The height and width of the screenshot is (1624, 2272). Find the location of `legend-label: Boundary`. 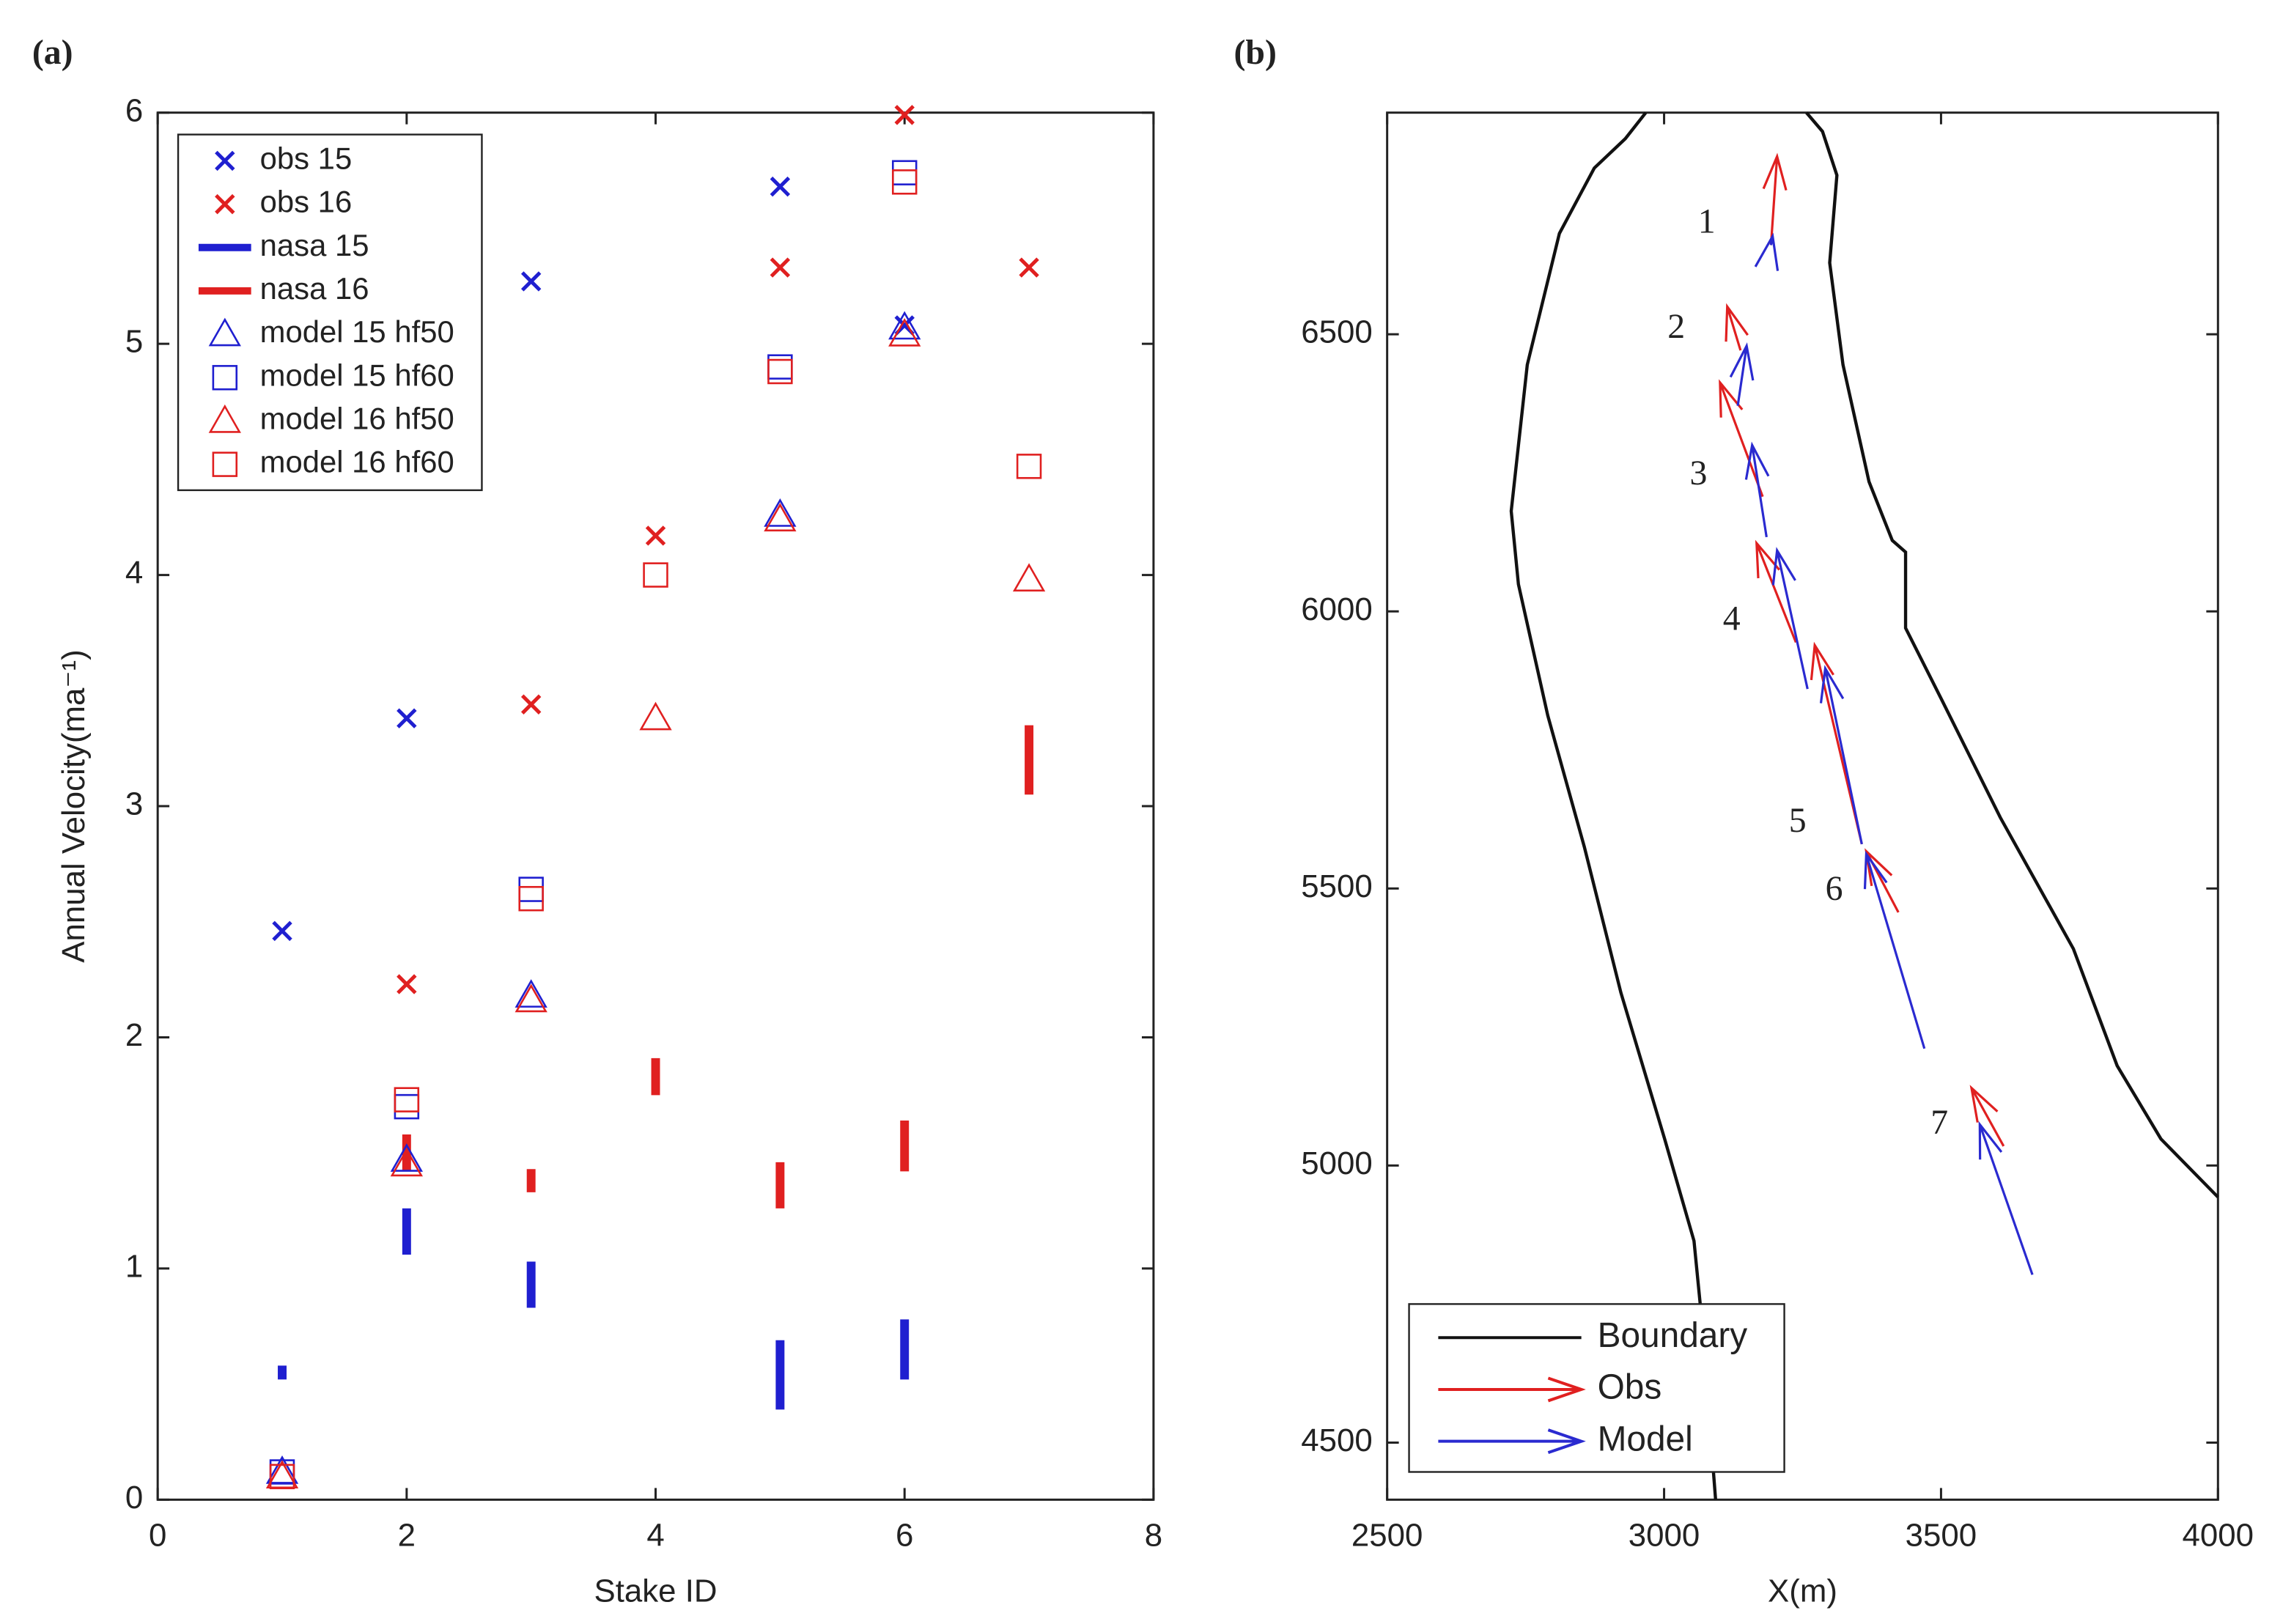

legend-label: Boundary is located at coordinates (1673, 1335).